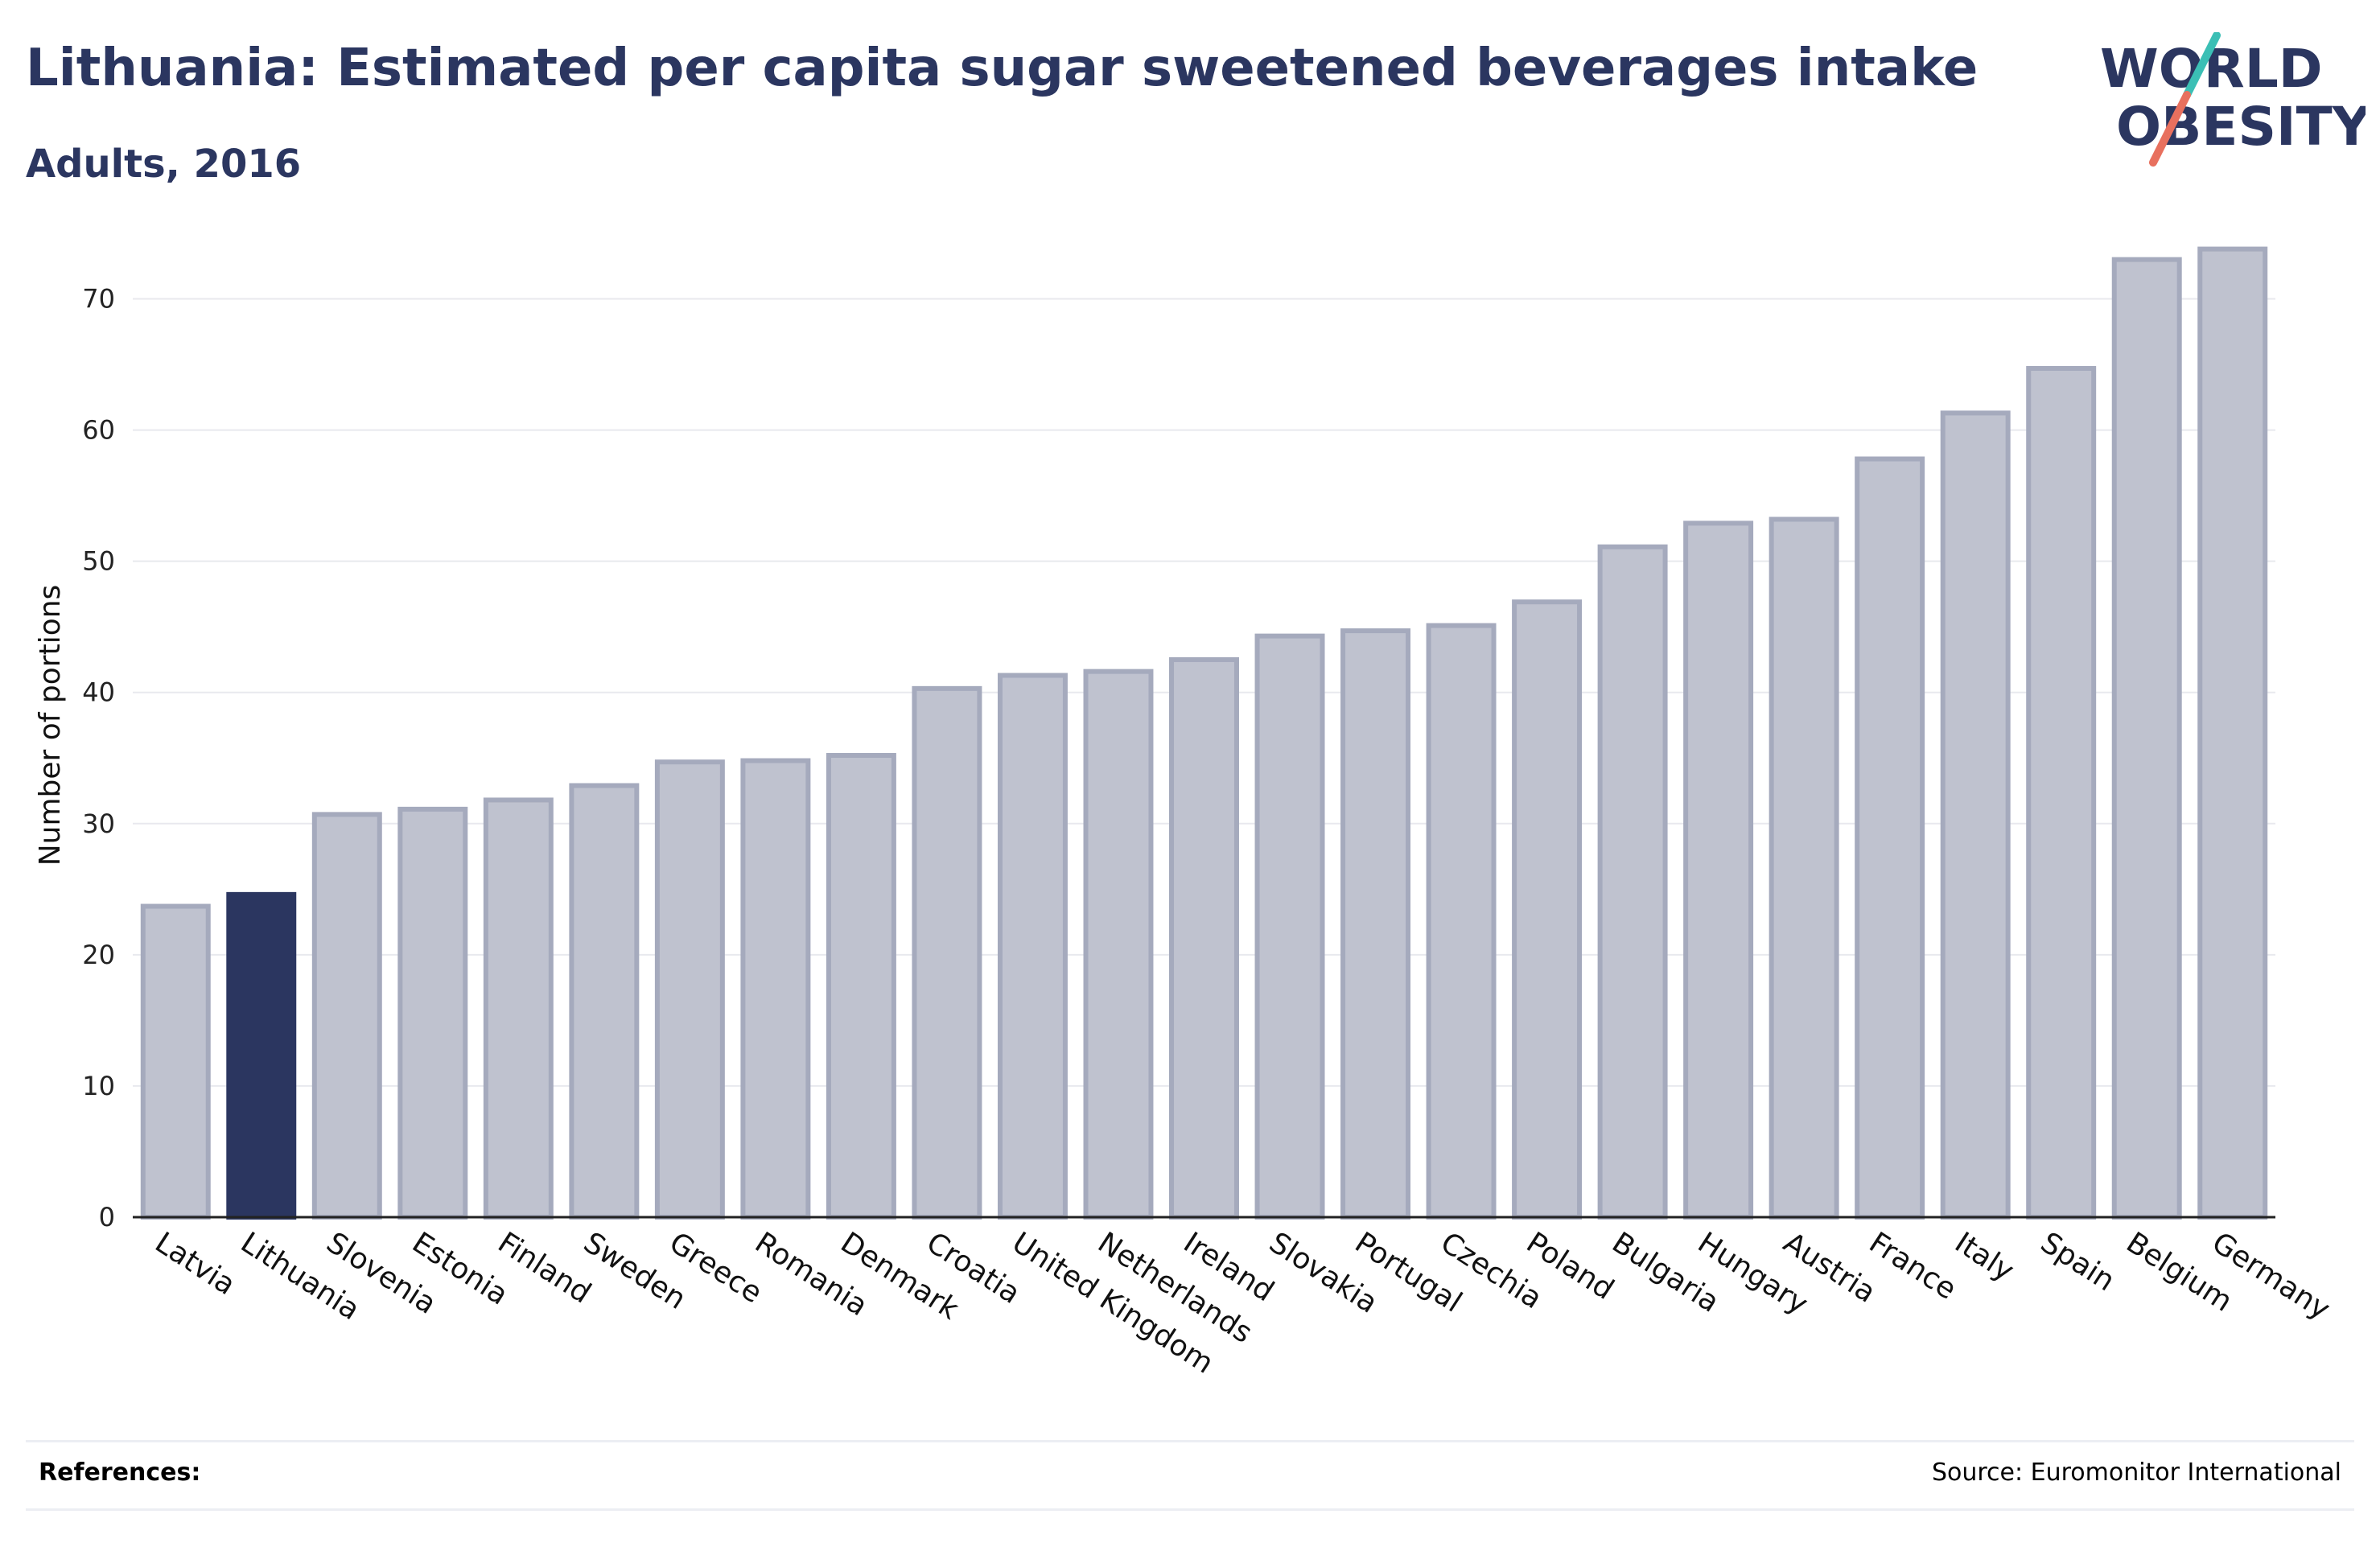 The height and width of the screenshot is (1547, 2380). Describe the element at coordinates (2078, 1262) in the screenshot. I see `x-tick-label: Spain` at that location.